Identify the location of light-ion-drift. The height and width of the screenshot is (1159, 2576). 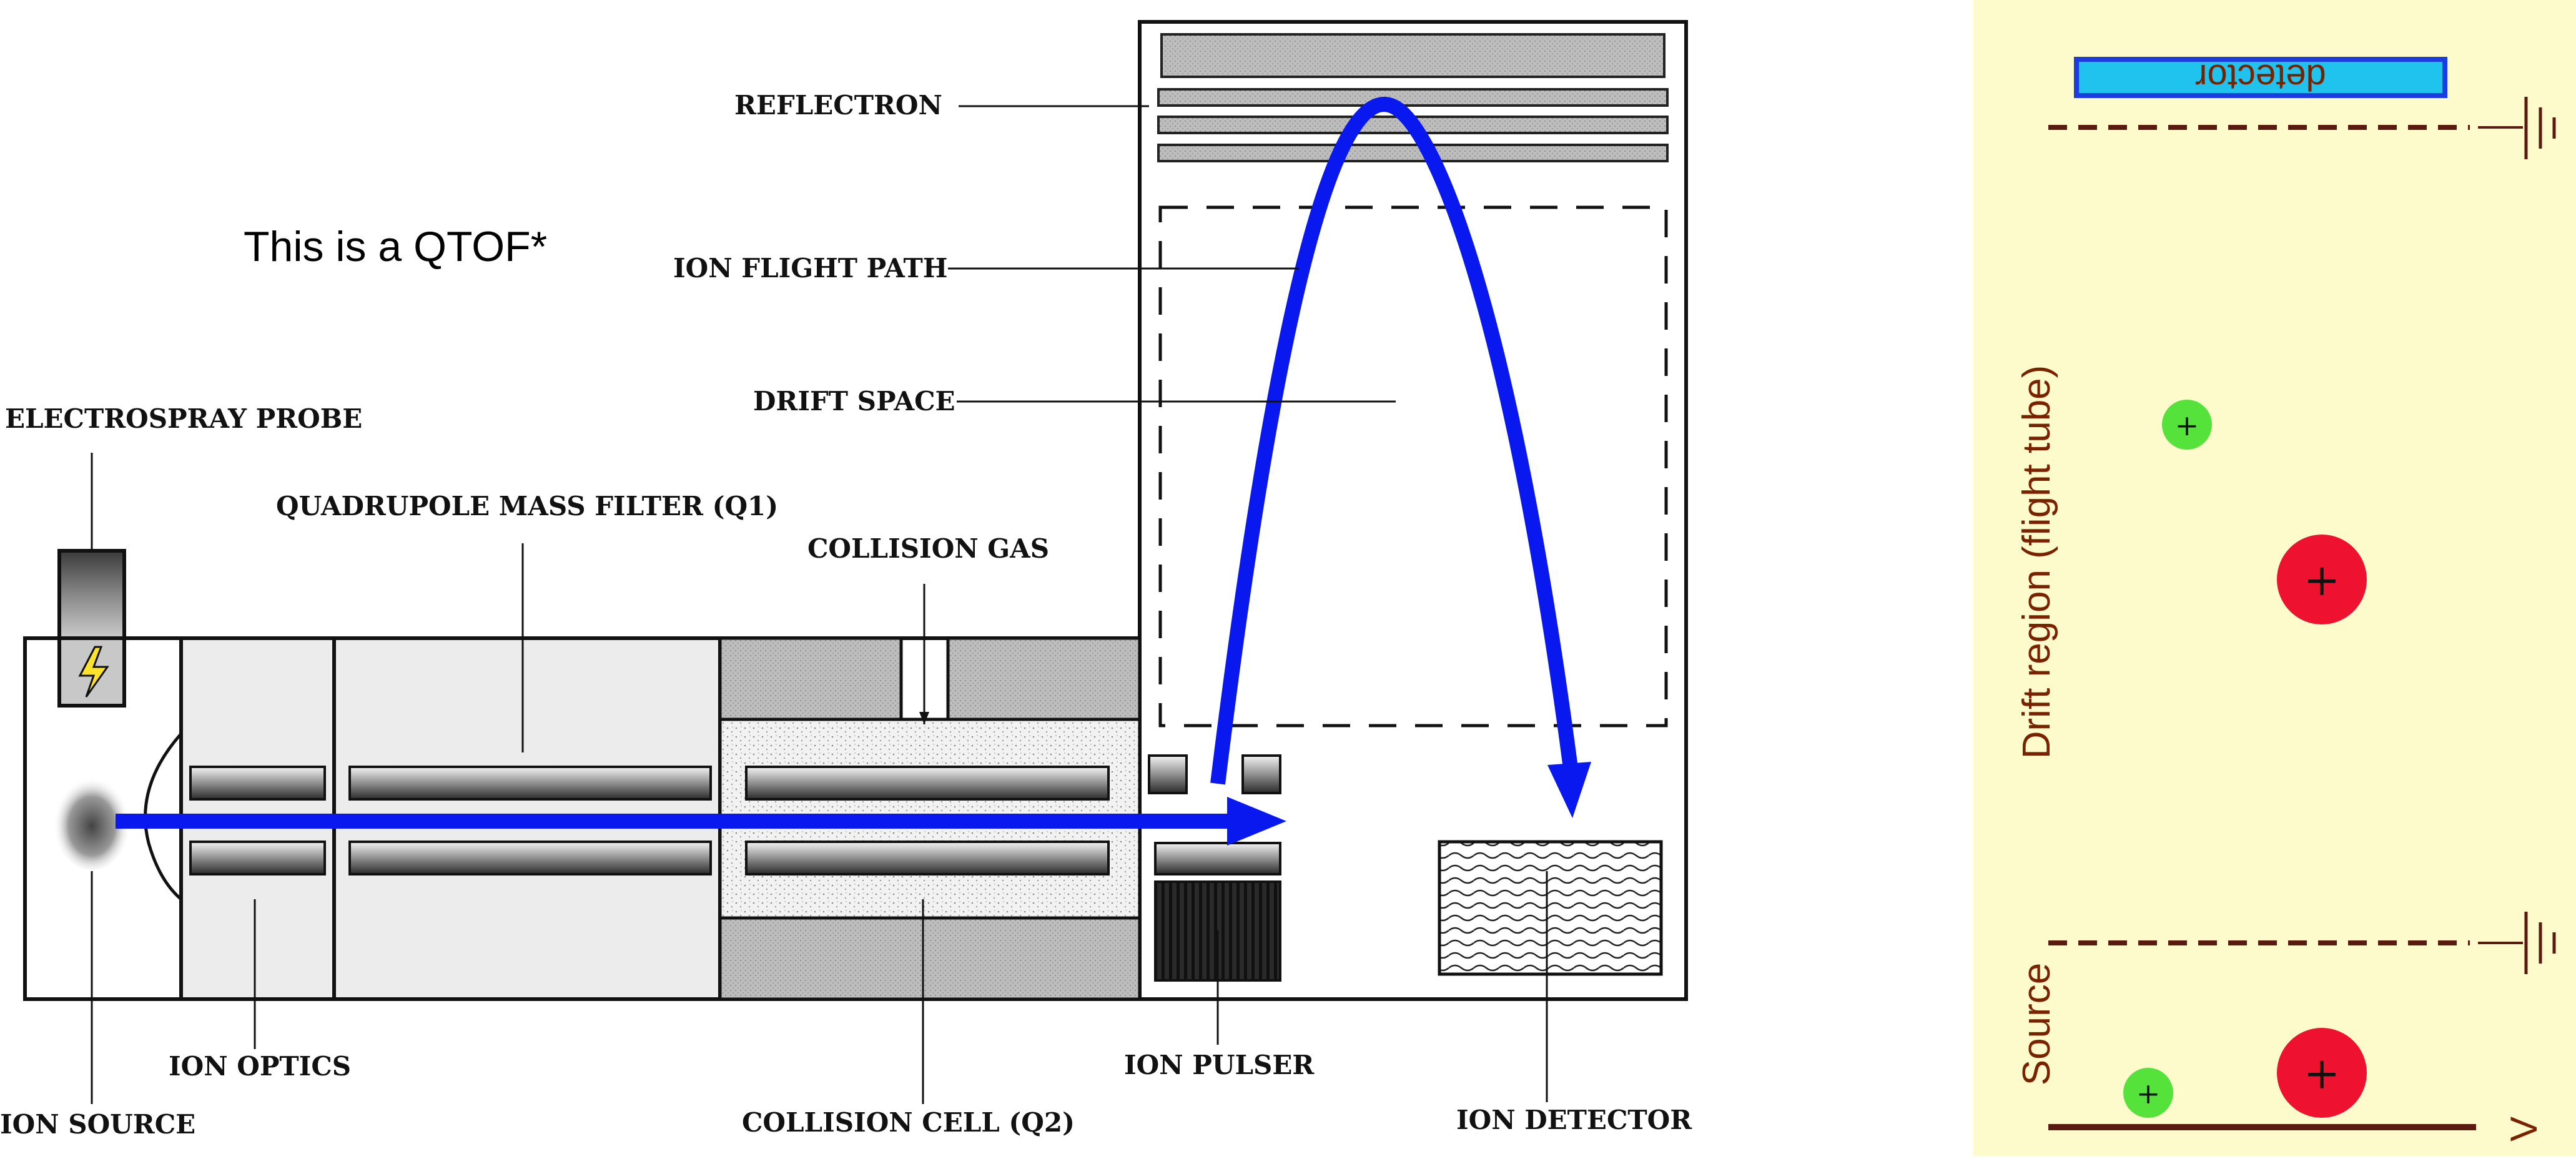
(2187, 425).